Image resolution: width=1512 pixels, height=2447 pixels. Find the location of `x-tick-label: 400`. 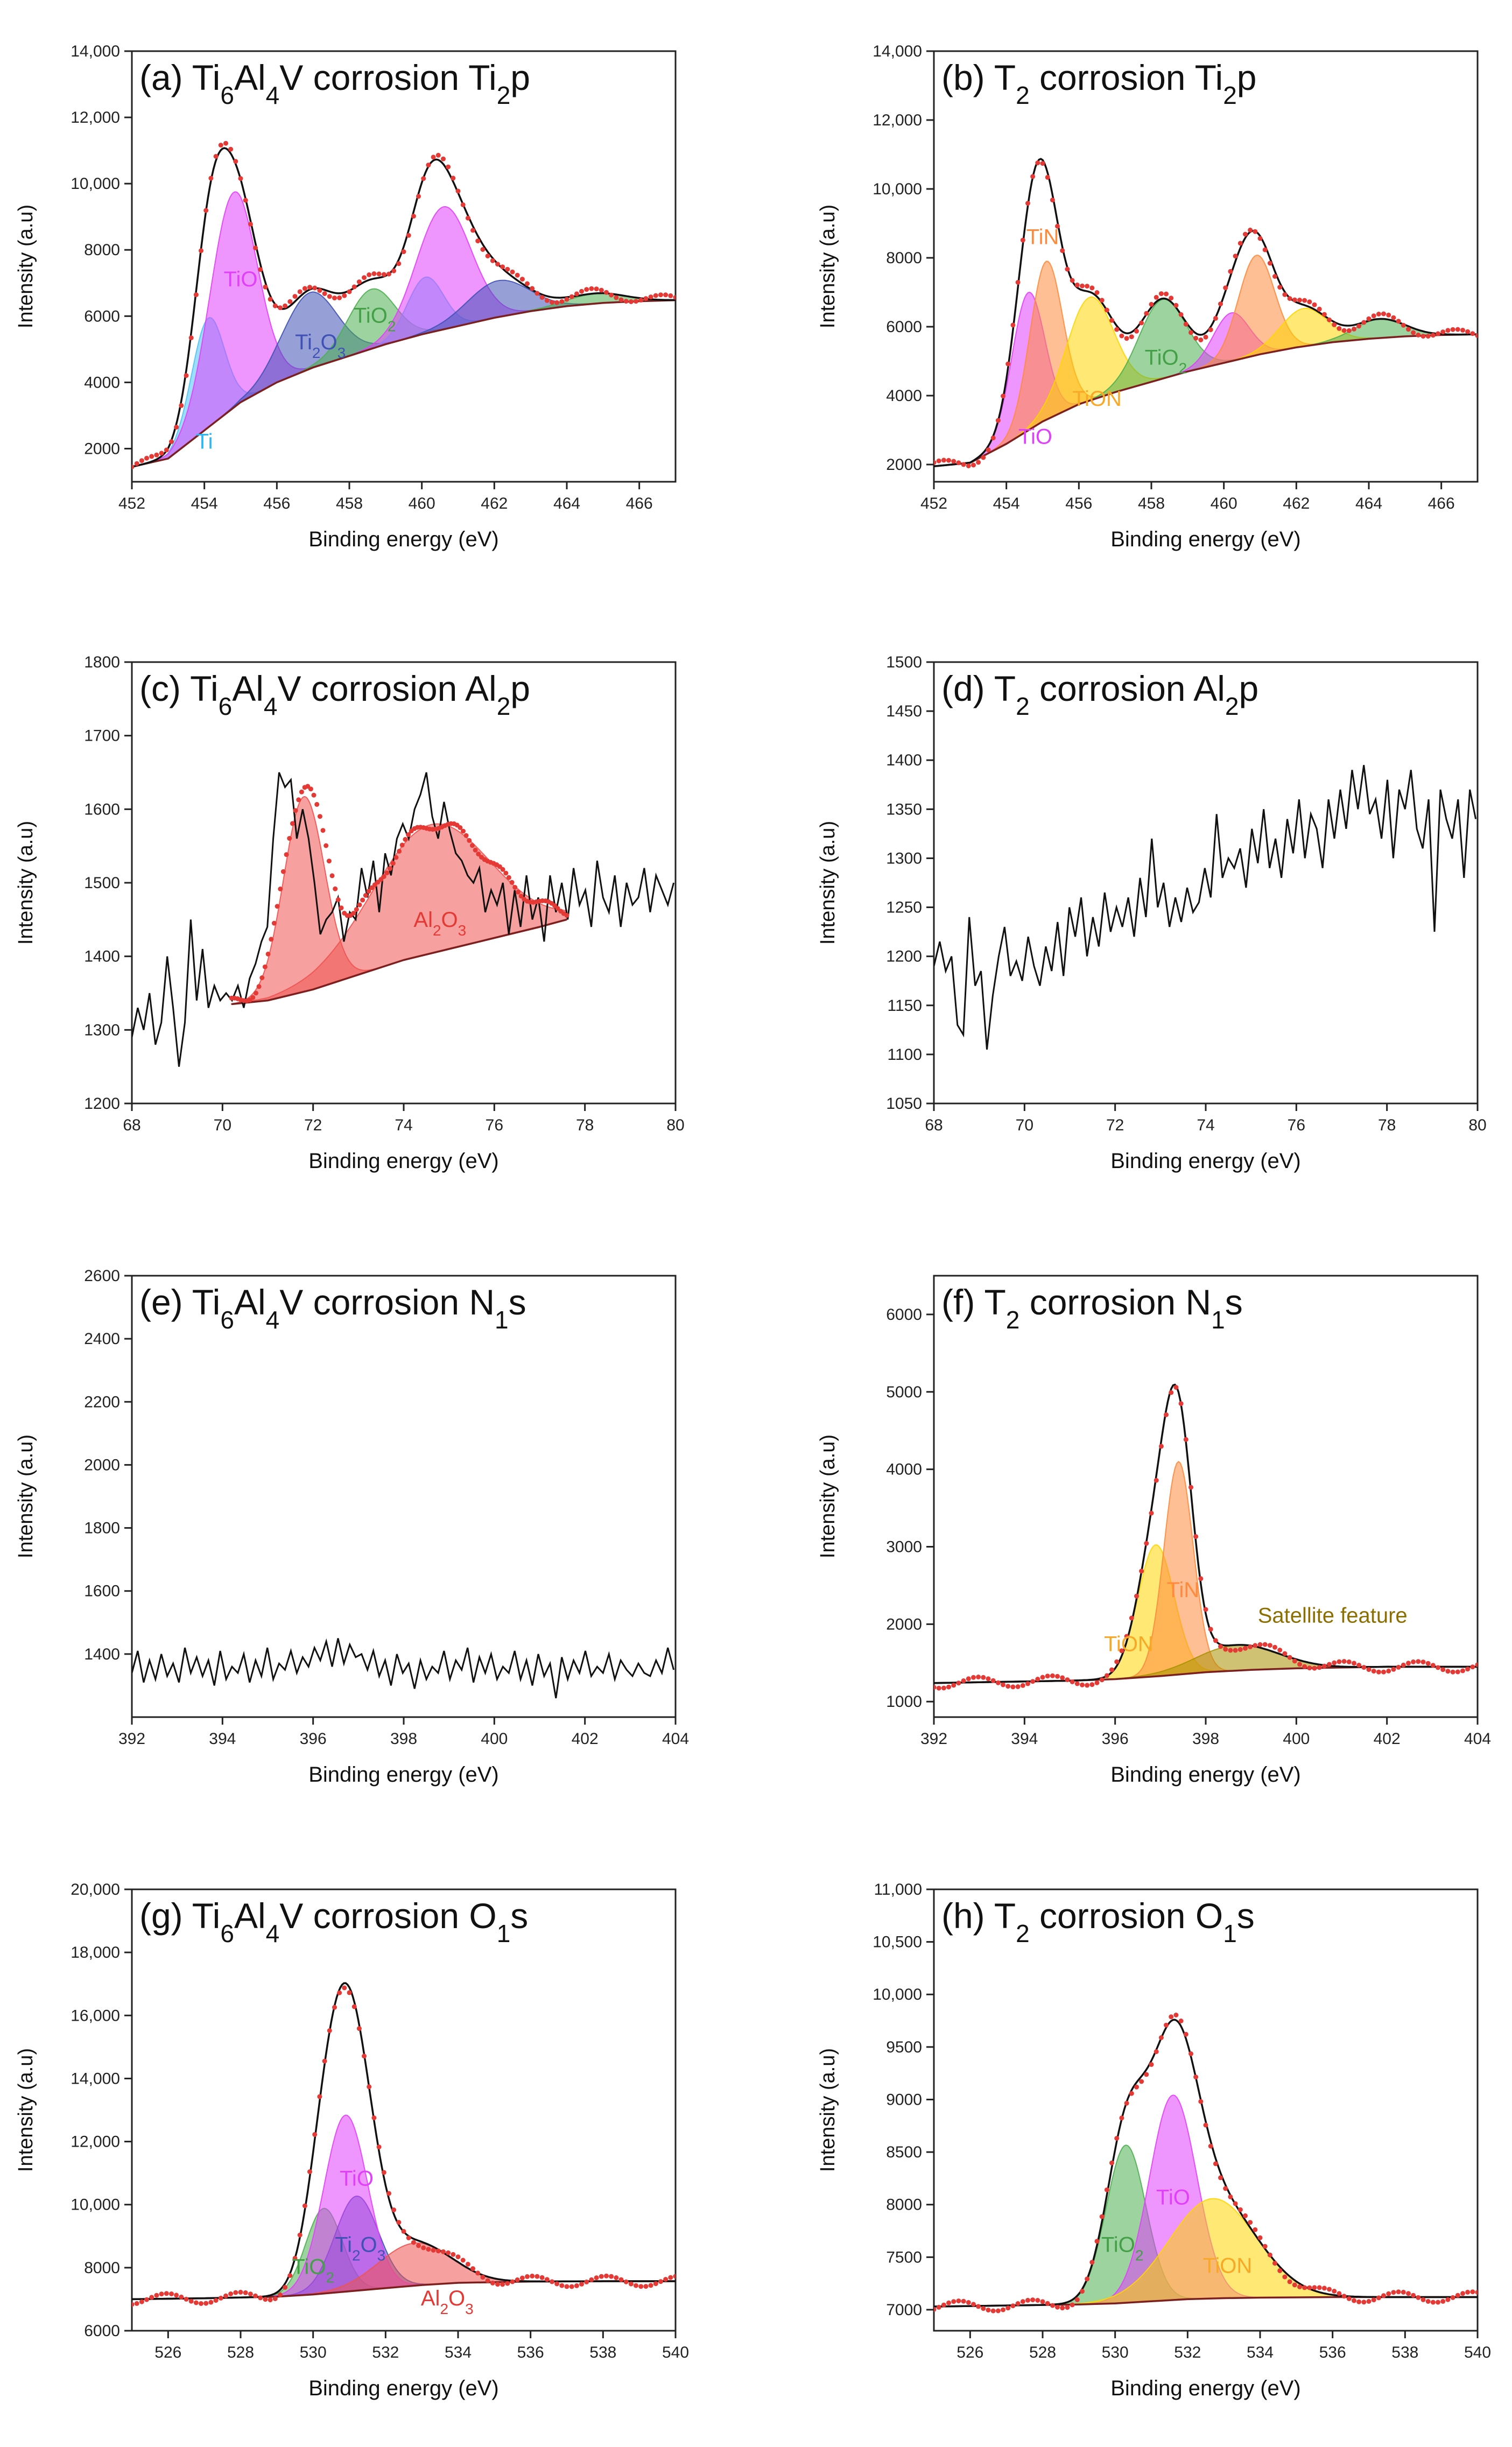

x-tick-label: 400 is located at coordinates (494, 1739).